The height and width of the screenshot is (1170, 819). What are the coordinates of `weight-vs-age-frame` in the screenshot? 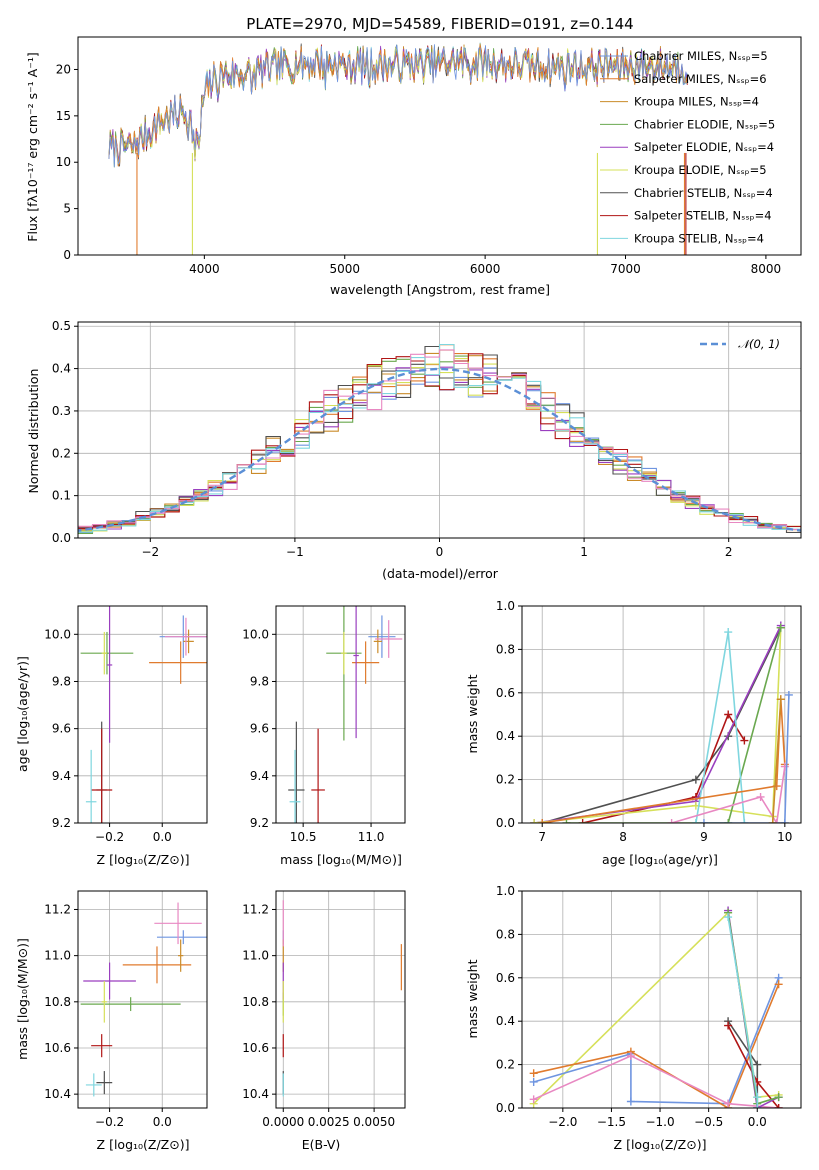 It's located at (661, 714).